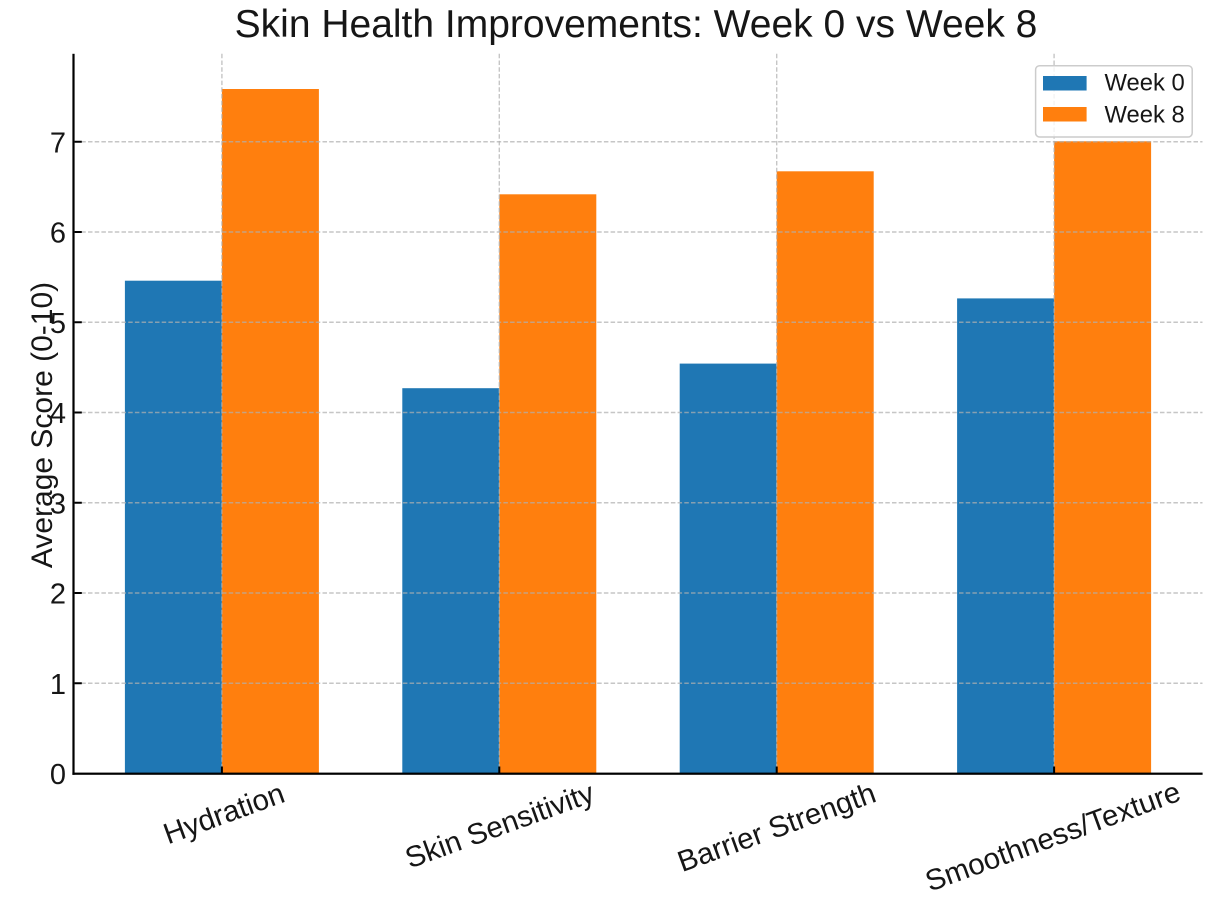 This screenshot has height=915, width=1217. I want to click on svg-text: Week 0, so click(1145, 83).